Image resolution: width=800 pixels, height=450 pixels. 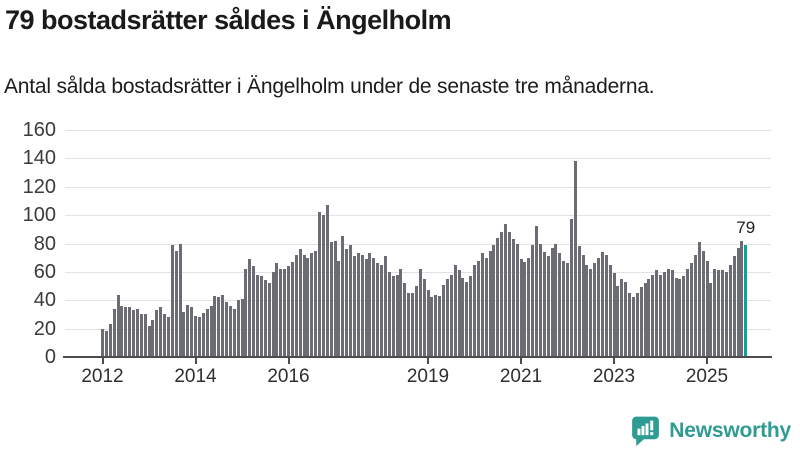 What do you see at coordinates (288, 376) in the screenshot?
I see `x-axis-tick-label: 2016` at bounding box center [288, 376].